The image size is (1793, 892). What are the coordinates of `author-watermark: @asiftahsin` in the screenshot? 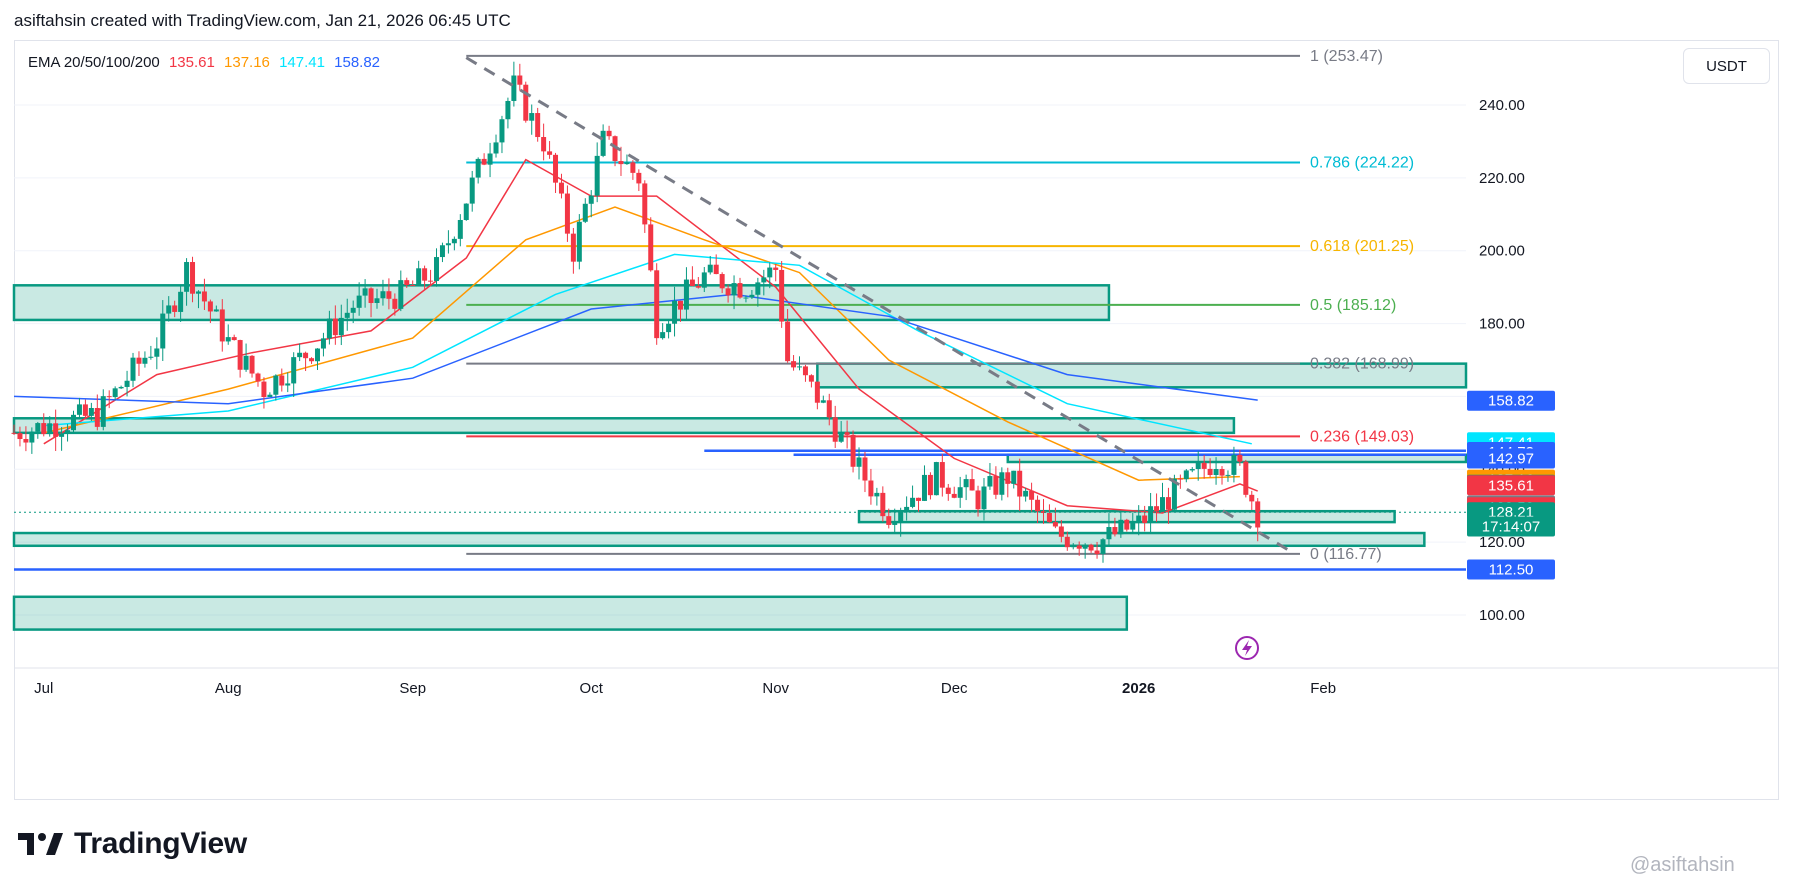 It's located at (1682, 865).